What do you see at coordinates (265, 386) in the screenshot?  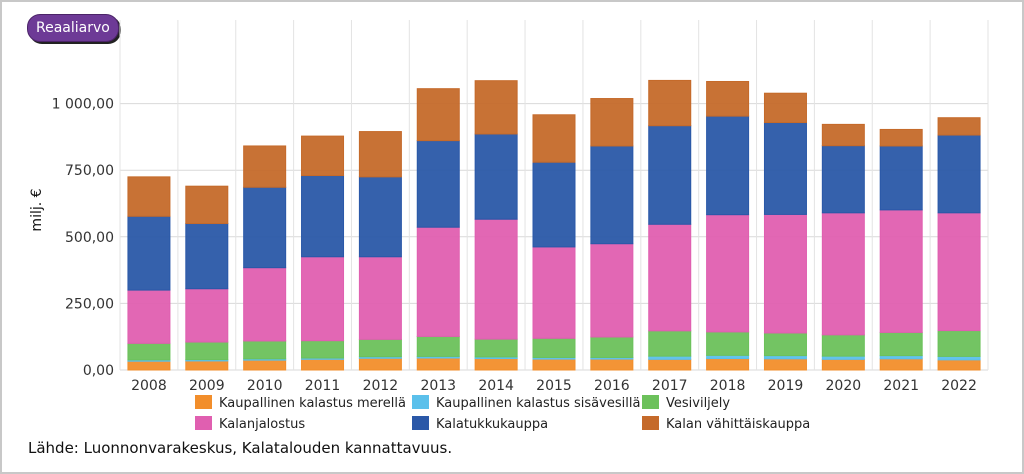 I see `x-tick-label: 2010` at bounding box center [265, 386].